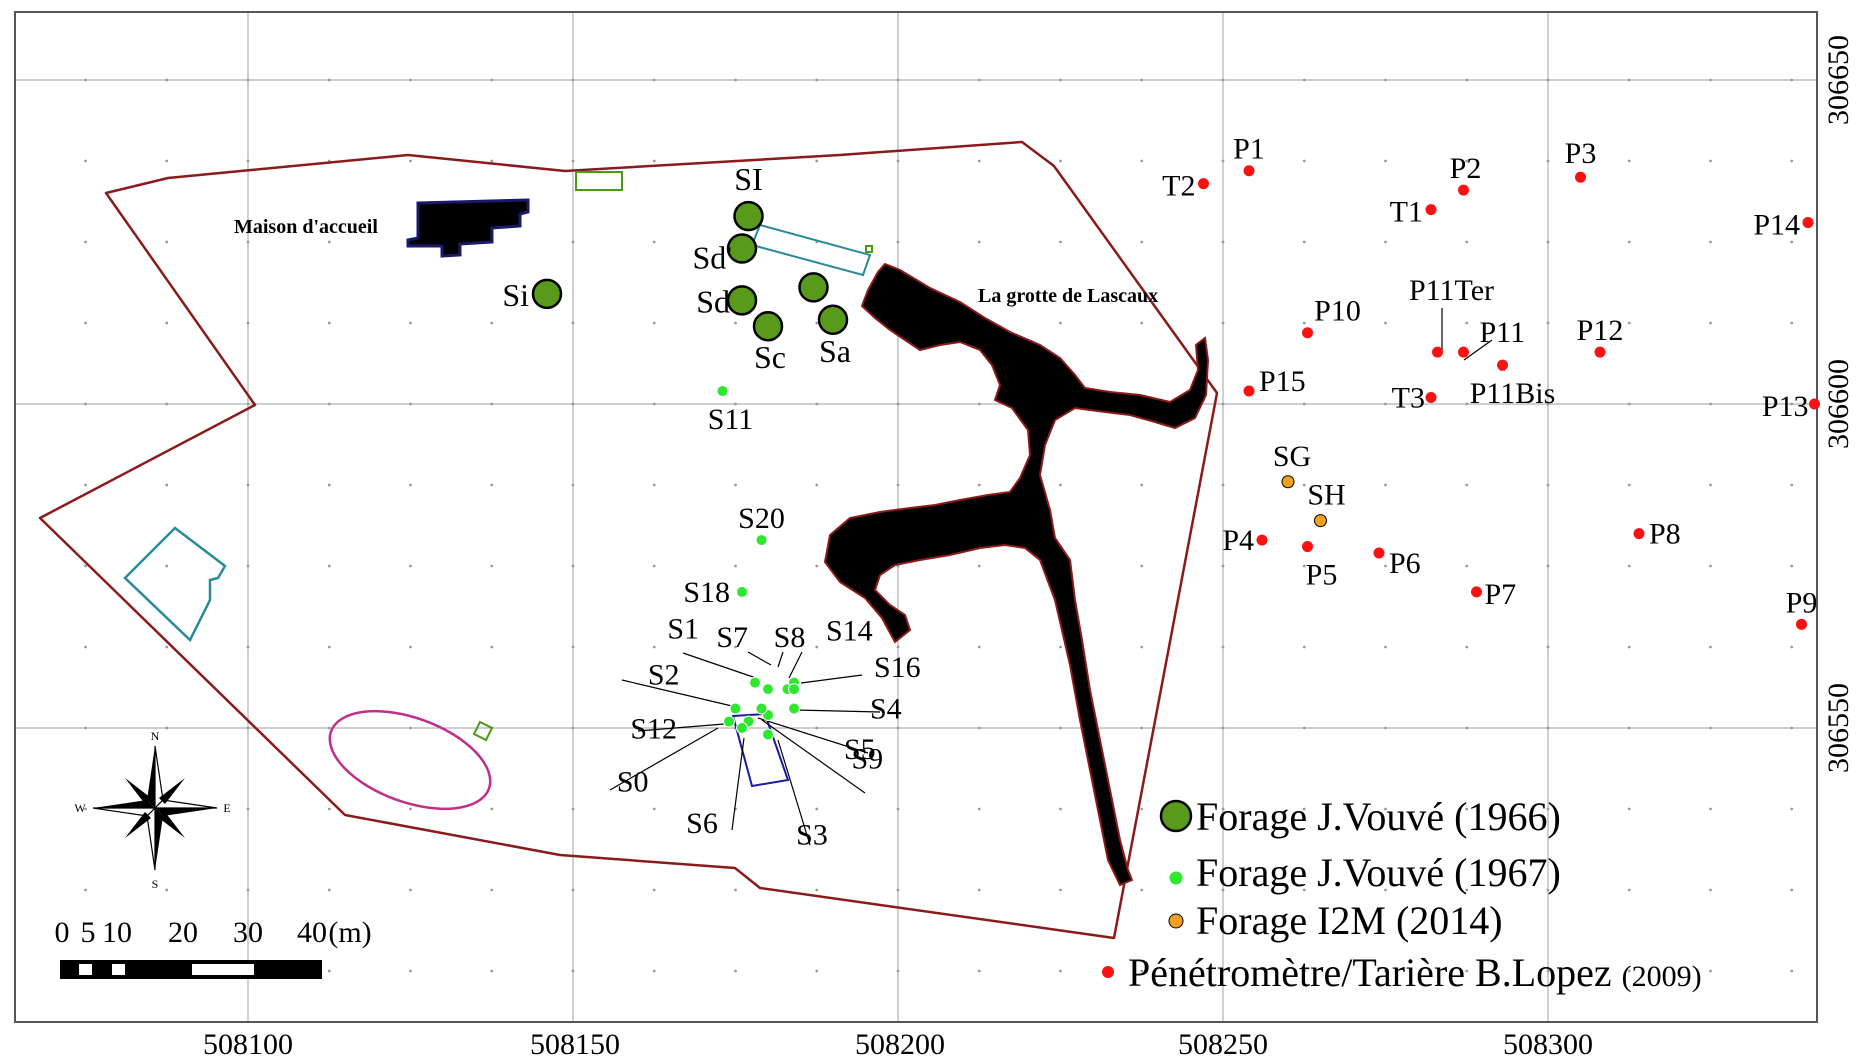  Describe the element at coordinates (1378, 816) in the screenshot. I see `legend-big-label: Forage J.Vouvé (1966)` at that location.